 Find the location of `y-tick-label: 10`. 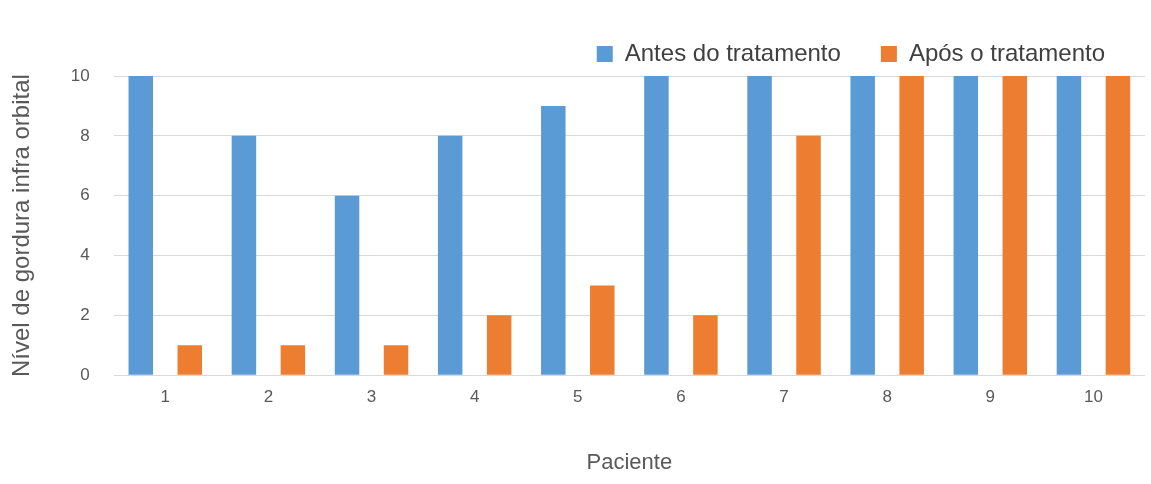

y-tick-label: 10 is located at coordinates (80, 75).